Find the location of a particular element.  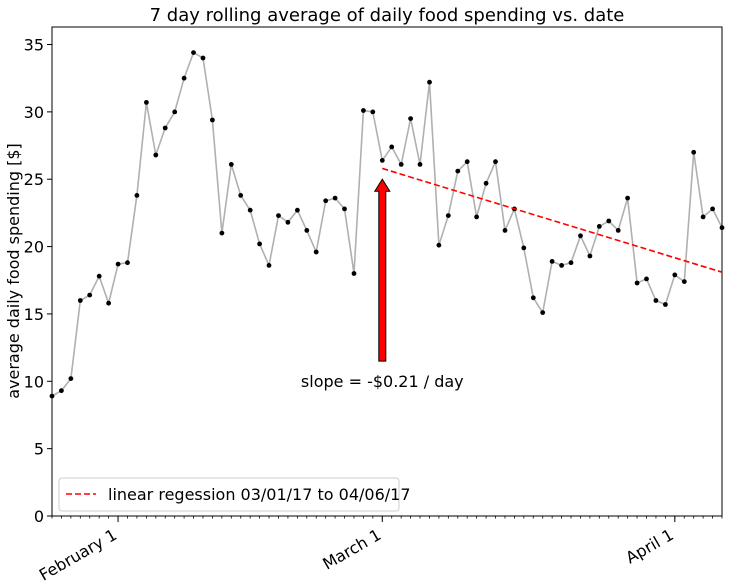

y-tick-label: 5 is located at coordinates (39, 449).